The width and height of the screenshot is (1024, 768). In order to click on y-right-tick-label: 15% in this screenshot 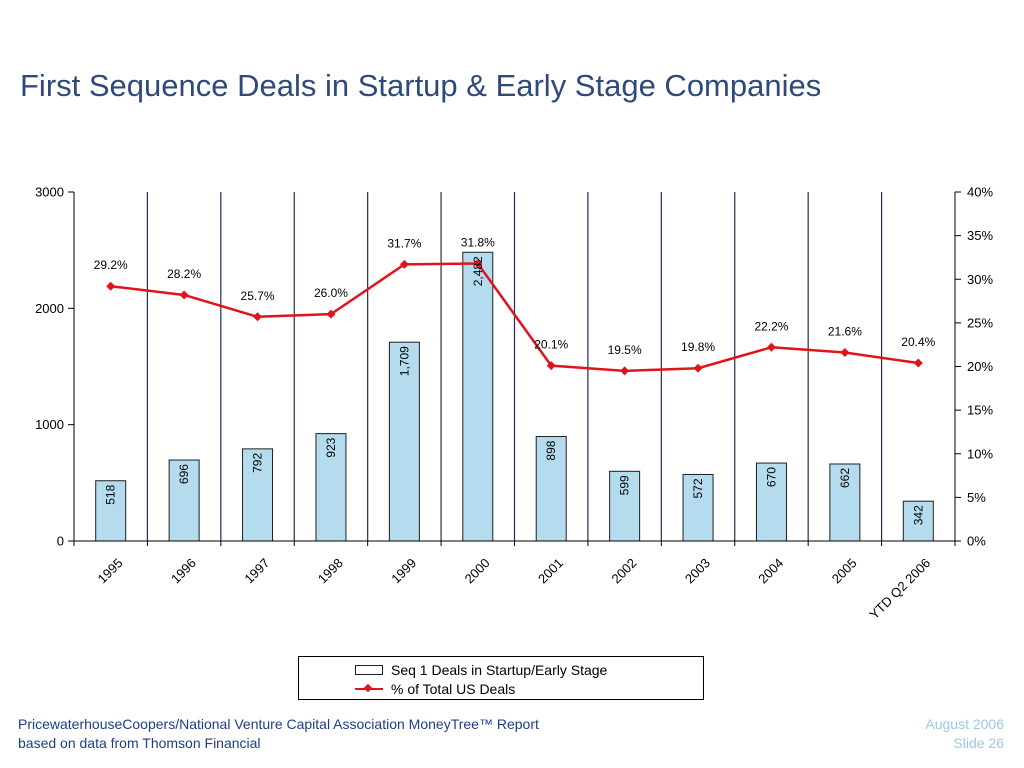, I will do `click(980, 410)`.